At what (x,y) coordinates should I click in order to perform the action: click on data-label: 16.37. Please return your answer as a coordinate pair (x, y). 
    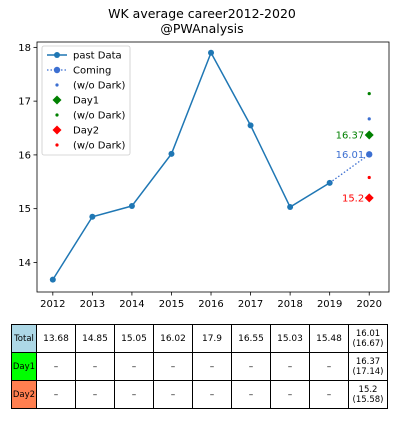
    Looking at the image, I should click on (350, 136).